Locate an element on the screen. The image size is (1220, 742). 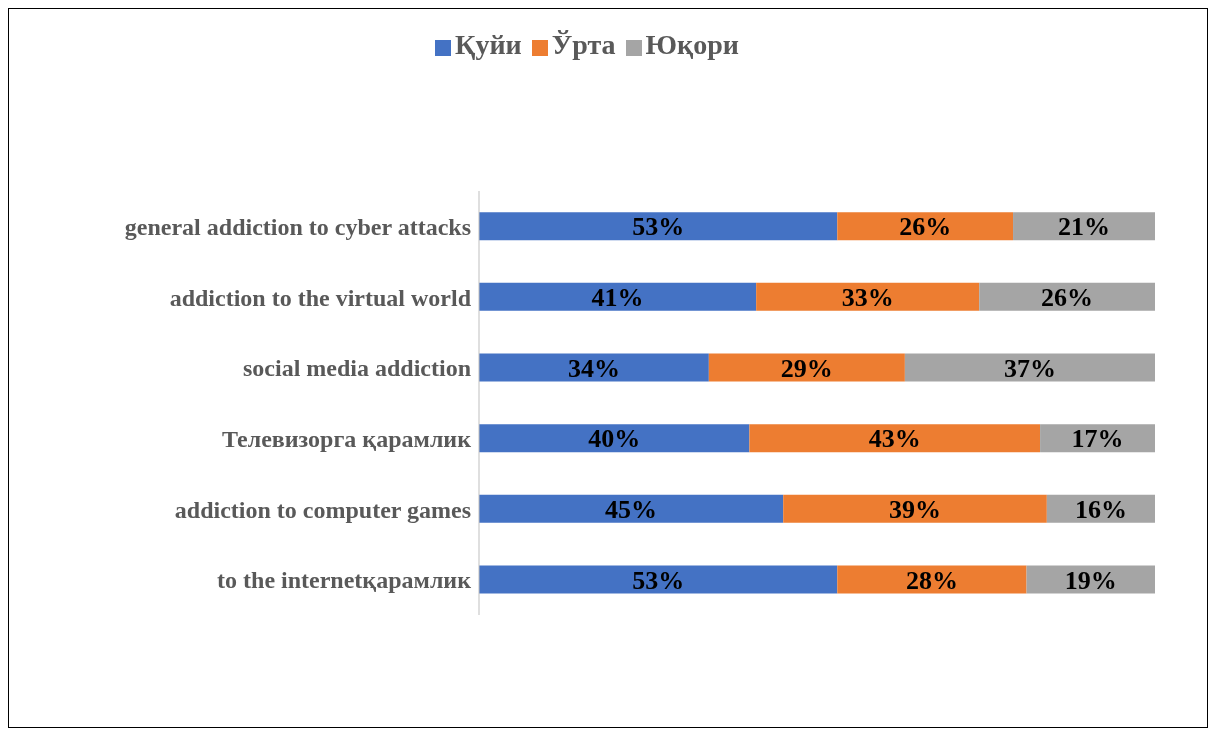
data-label: 40% is located at coordinates (614, 439).